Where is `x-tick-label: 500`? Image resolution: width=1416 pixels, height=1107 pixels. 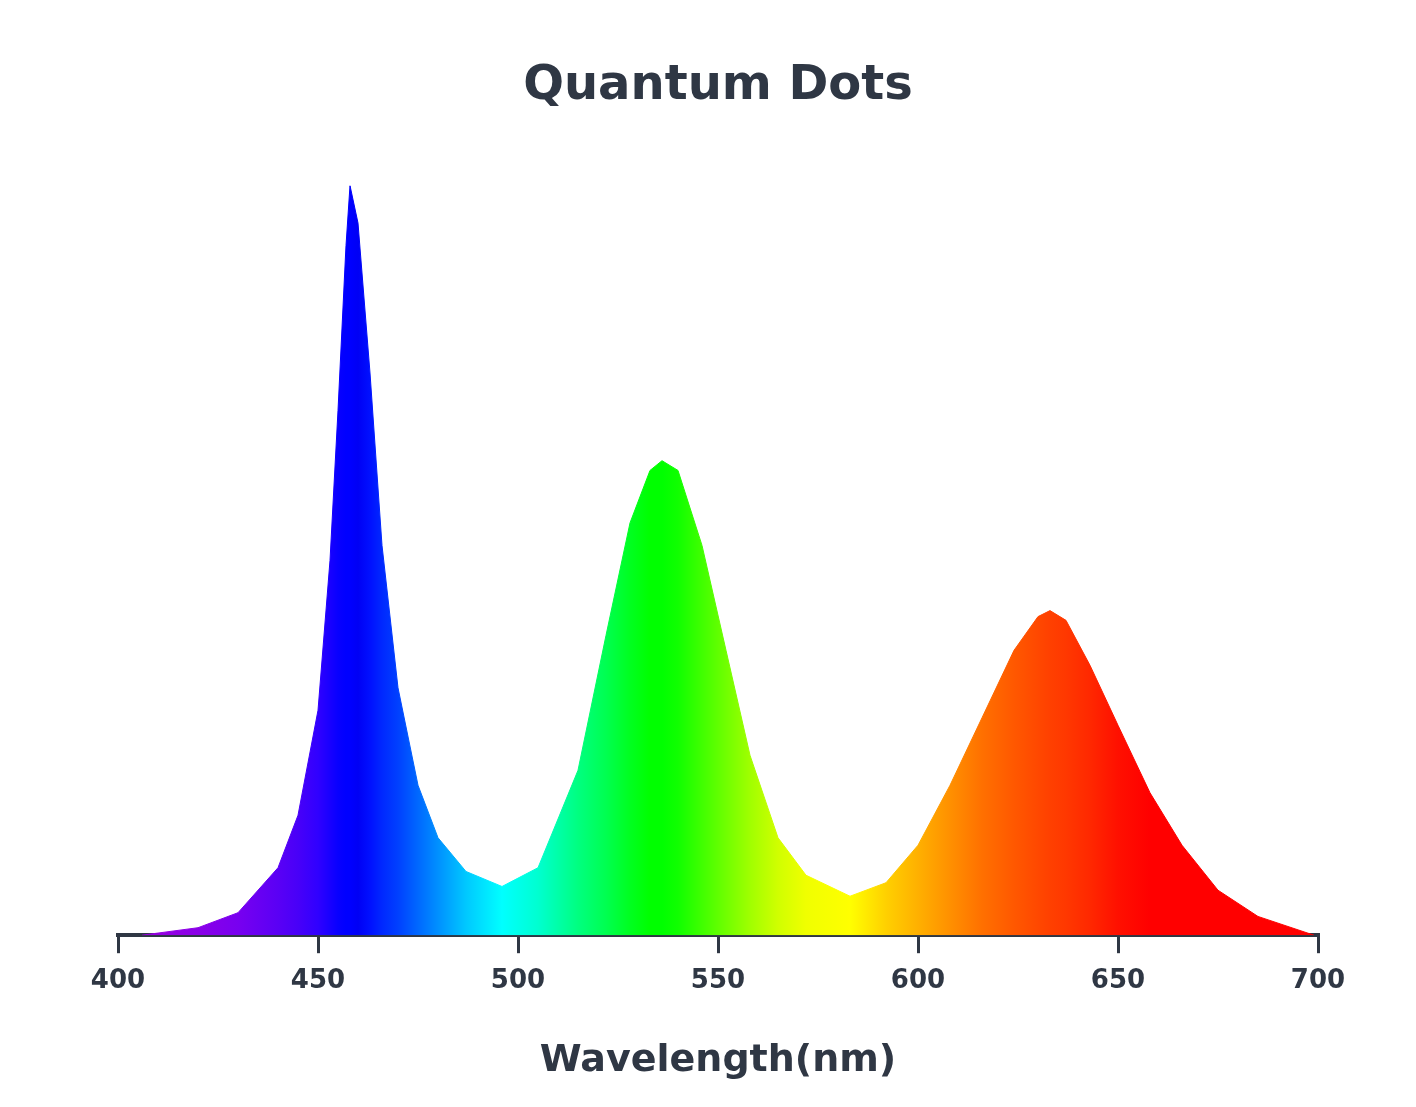
x-tick-label: 500 is located at coordinates (518, 978).